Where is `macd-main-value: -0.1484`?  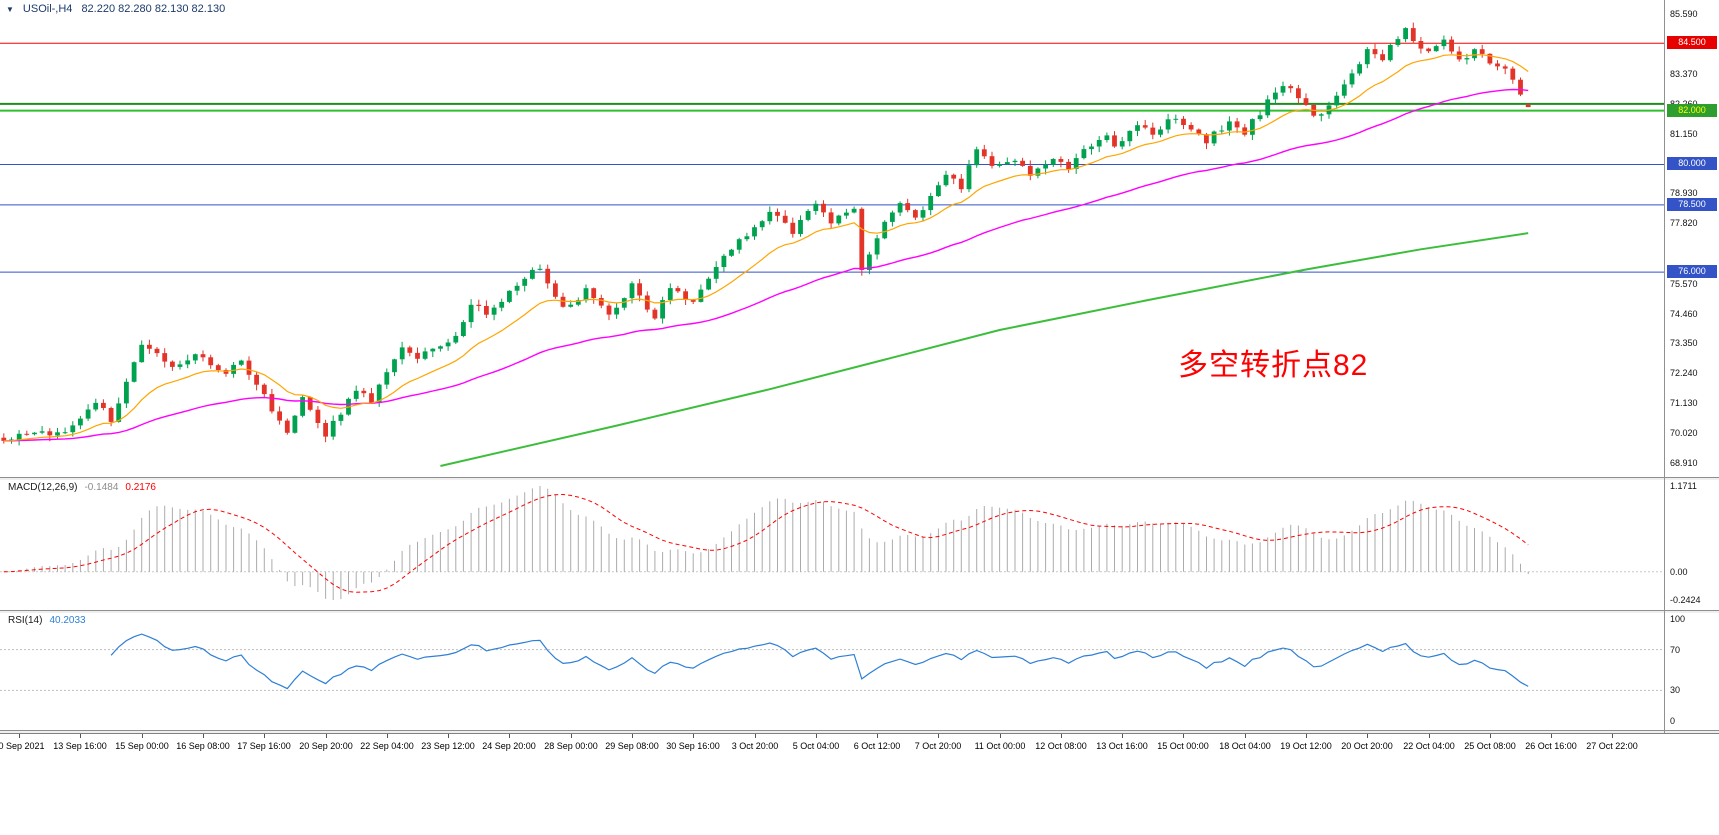 macd-main-value: -0.1484 is located at coordinates (101, 487).